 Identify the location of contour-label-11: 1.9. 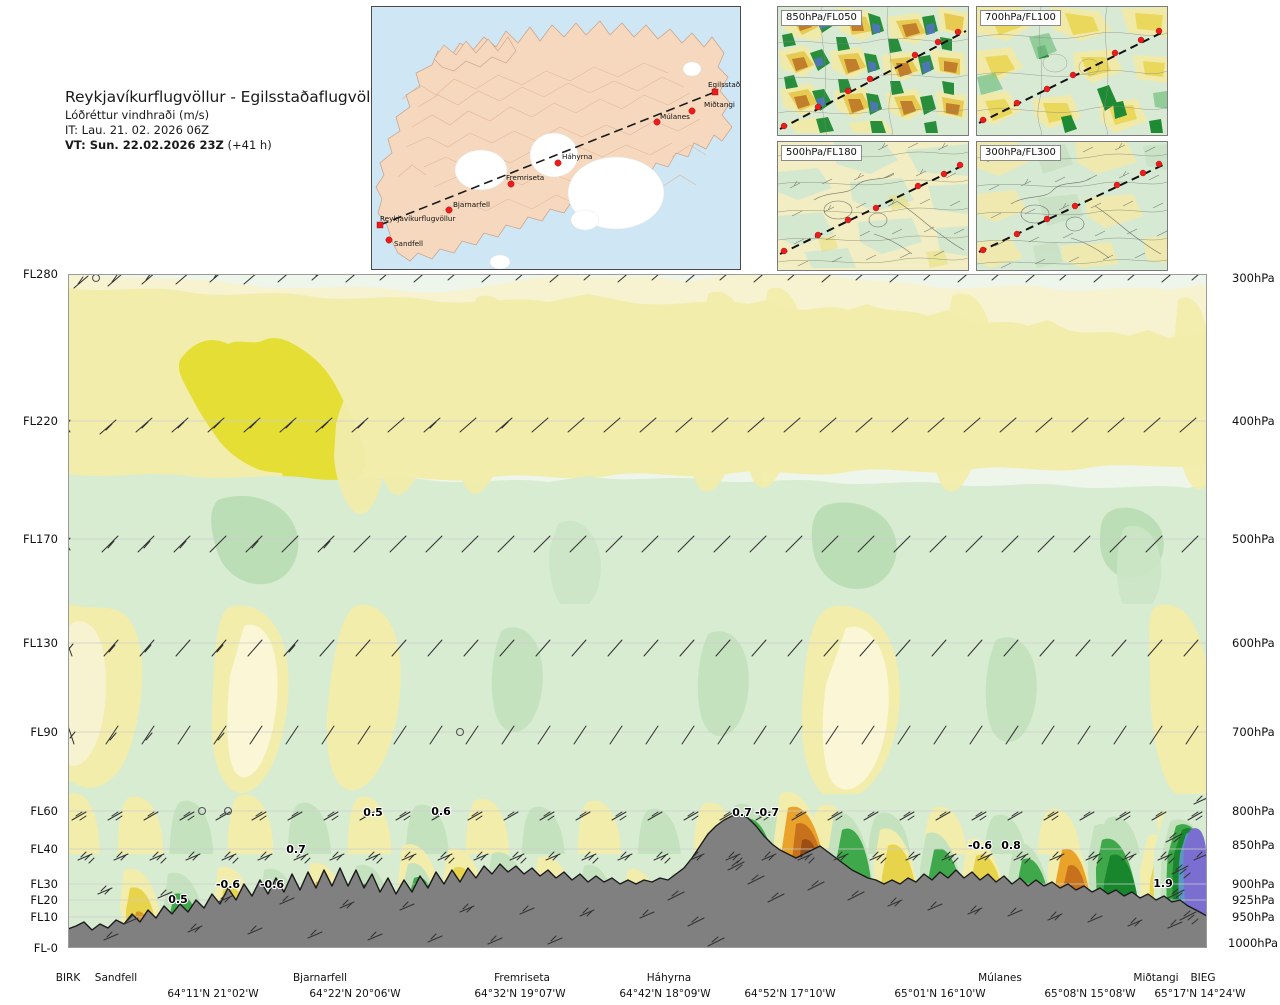
(1163, 883).